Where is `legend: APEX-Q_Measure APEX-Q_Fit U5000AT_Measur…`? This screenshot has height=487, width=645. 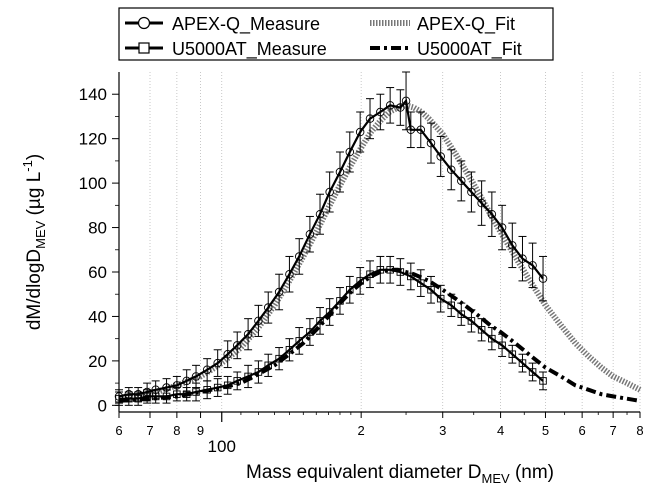
legend: APEX-Q_Measure APEX-Q_Fit U5000AT_Measur… is located at coordinates (336, 34).